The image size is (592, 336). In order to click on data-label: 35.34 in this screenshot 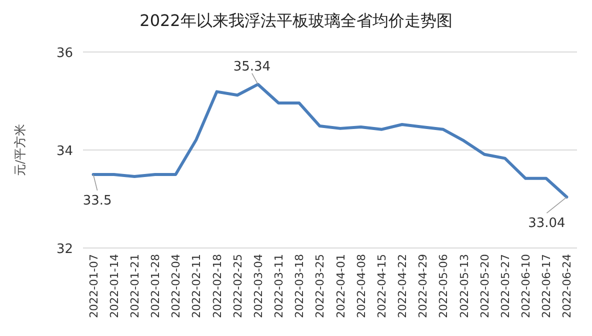, I will do `click(252, 66)`.